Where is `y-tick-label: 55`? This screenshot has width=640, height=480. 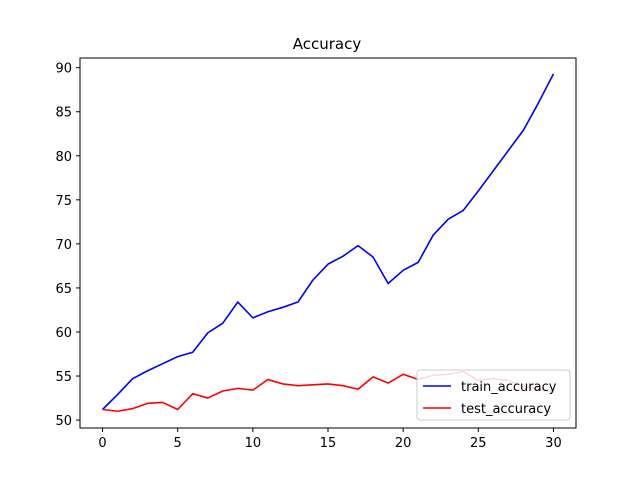 y-tick-label: 55 is located at coordinates (63, 377).